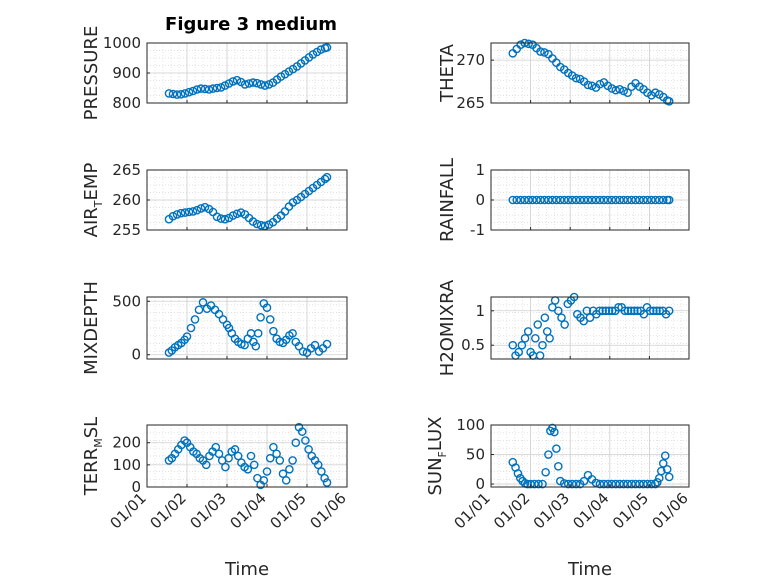  What do you see at coordinates (480, 200) in the screenshot?
I see `y-tick-label: 0` at bounding box center [480, 200].